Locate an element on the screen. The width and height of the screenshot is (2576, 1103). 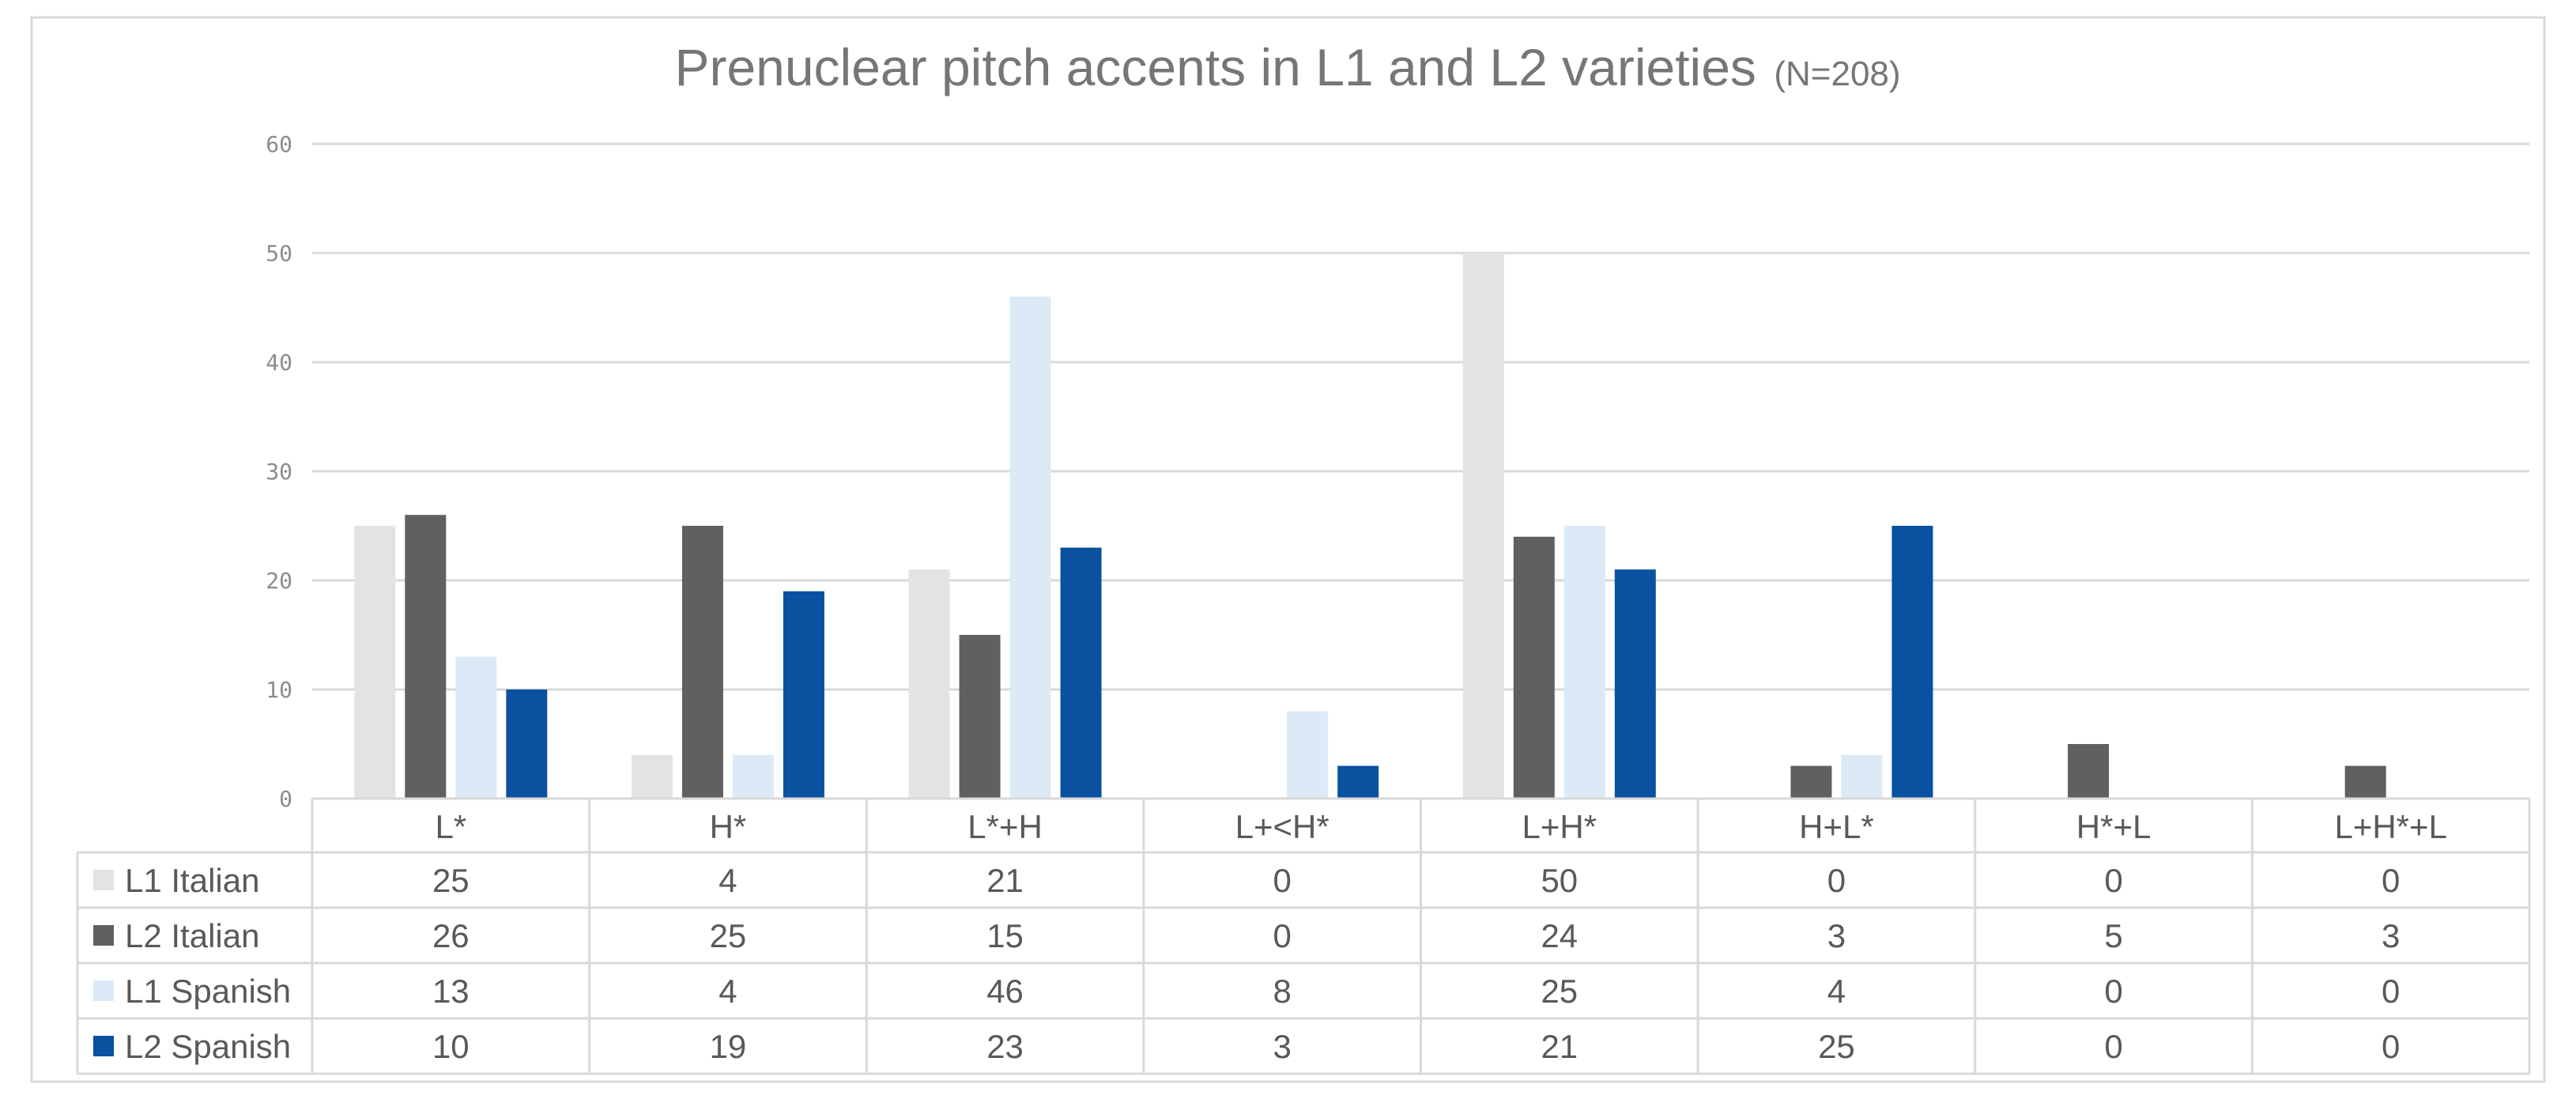
y-tick-label: 50 is located at coordinates (279, 253).